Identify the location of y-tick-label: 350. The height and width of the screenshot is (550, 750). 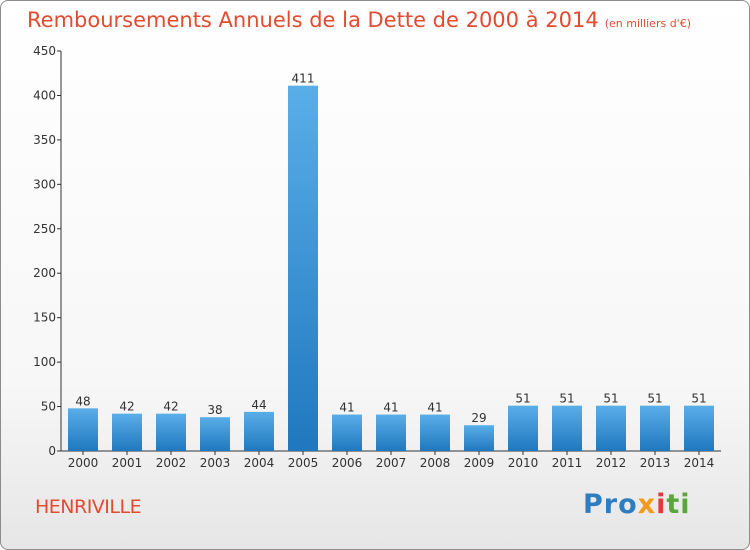
(44, 140).